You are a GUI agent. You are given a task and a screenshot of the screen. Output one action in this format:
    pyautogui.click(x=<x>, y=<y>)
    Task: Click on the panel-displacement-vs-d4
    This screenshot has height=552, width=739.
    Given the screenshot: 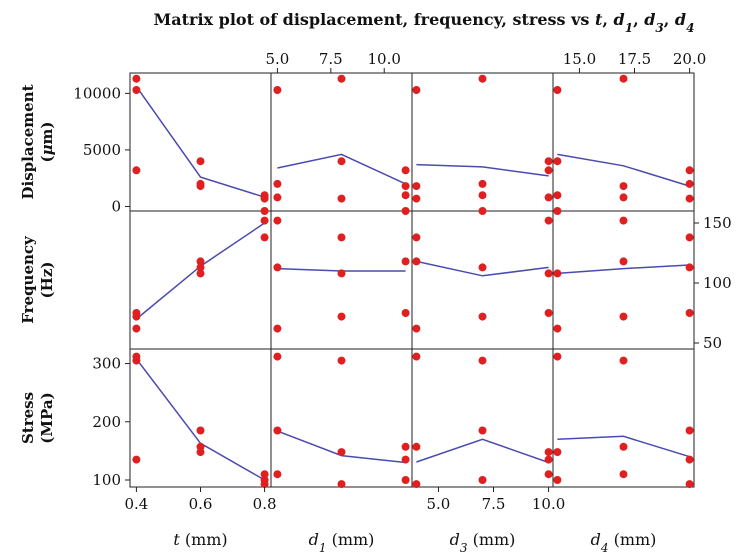 What is the action you would take?
    pyautogui.click(x=623, y=142)
    